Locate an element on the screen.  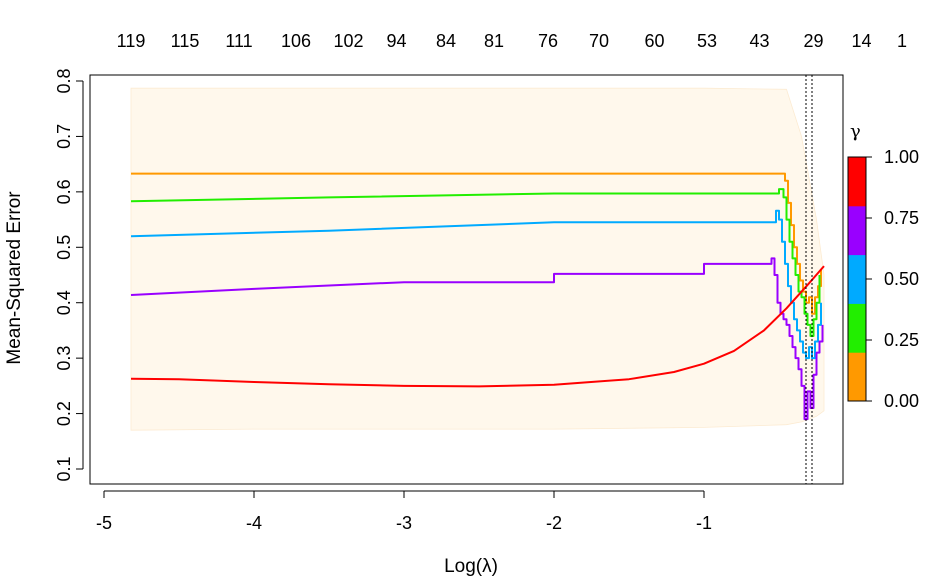
y-axis-title: Mean-Squared Error is located at coordinates (14, 278).